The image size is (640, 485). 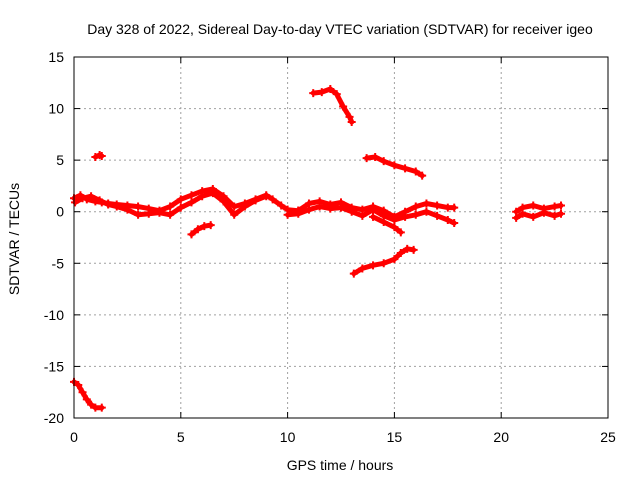 I want to click on y-tick-label: 10, so click(x=56, y=109).